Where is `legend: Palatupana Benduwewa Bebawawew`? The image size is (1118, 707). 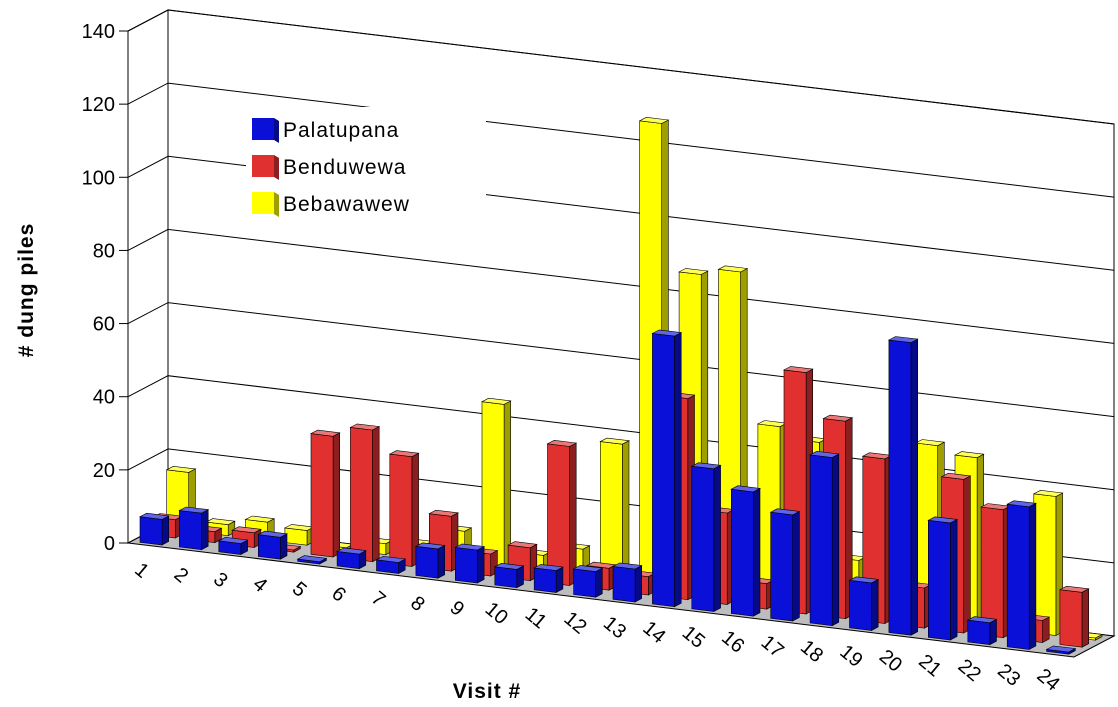 legend: Palatupana Benduwewa Bebawawew is located at coordinates (366, 168).